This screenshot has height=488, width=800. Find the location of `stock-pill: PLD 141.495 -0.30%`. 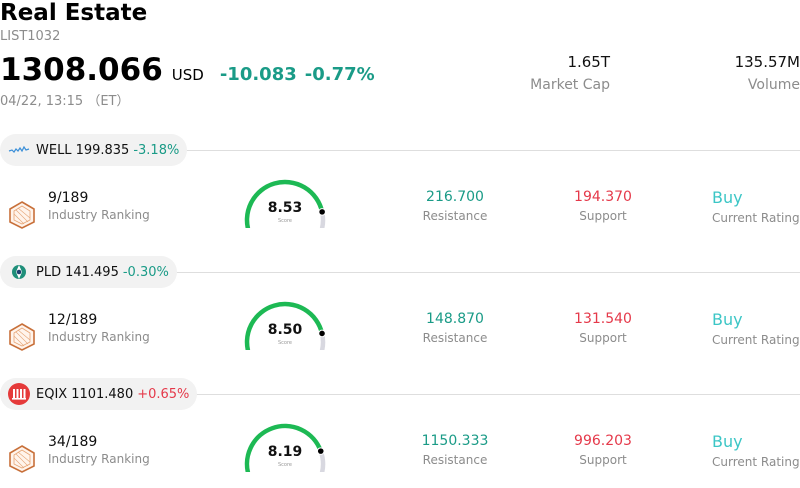

stock-pill: PLD 141.495 -0.30% is located at coordinates (88, 272).